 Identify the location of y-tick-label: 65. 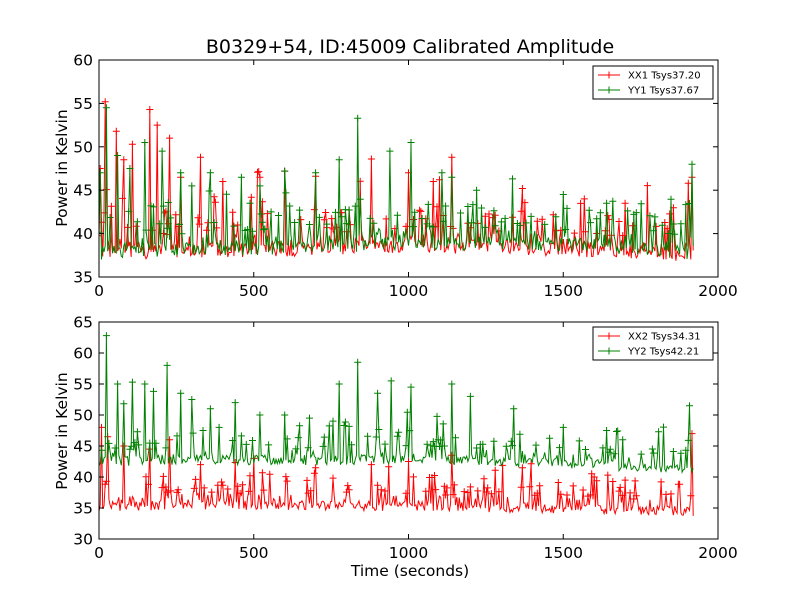
(83, 323).